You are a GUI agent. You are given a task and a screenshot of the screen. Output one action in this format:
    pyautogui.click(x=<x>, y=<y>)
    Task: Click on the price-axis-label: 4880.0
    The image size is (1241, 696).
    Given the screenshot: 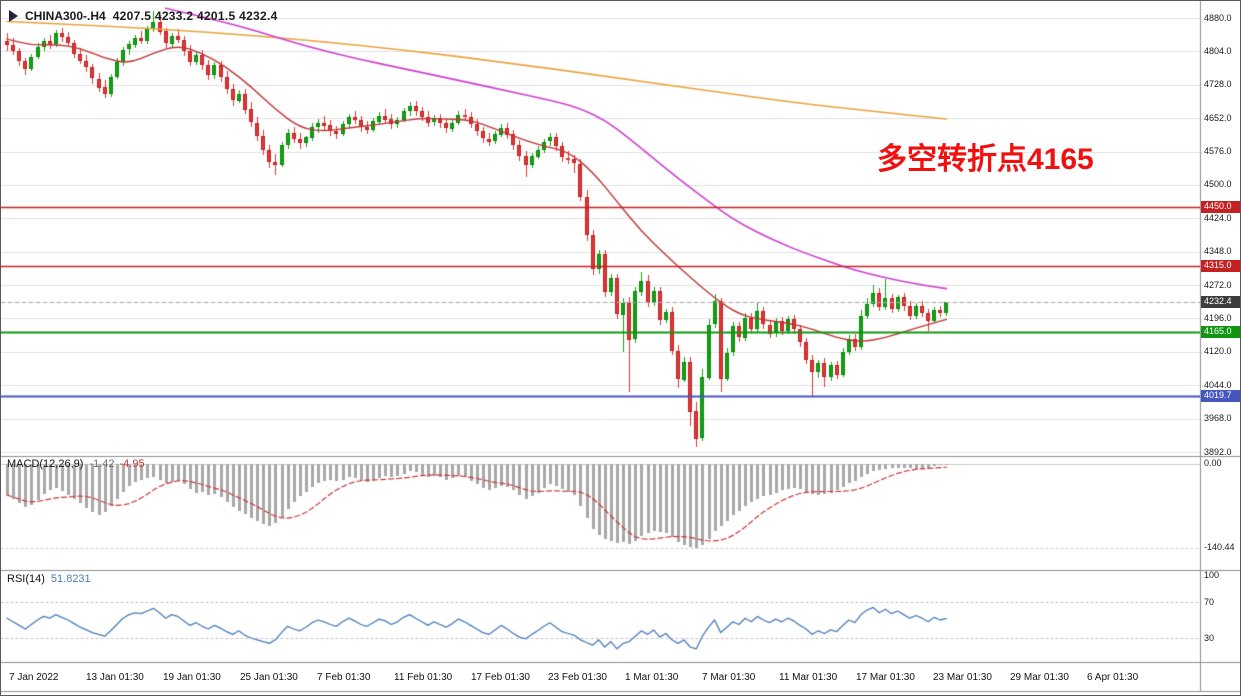 What is the action you would take?
    pyautogui.click(x=1218, y=17)
    